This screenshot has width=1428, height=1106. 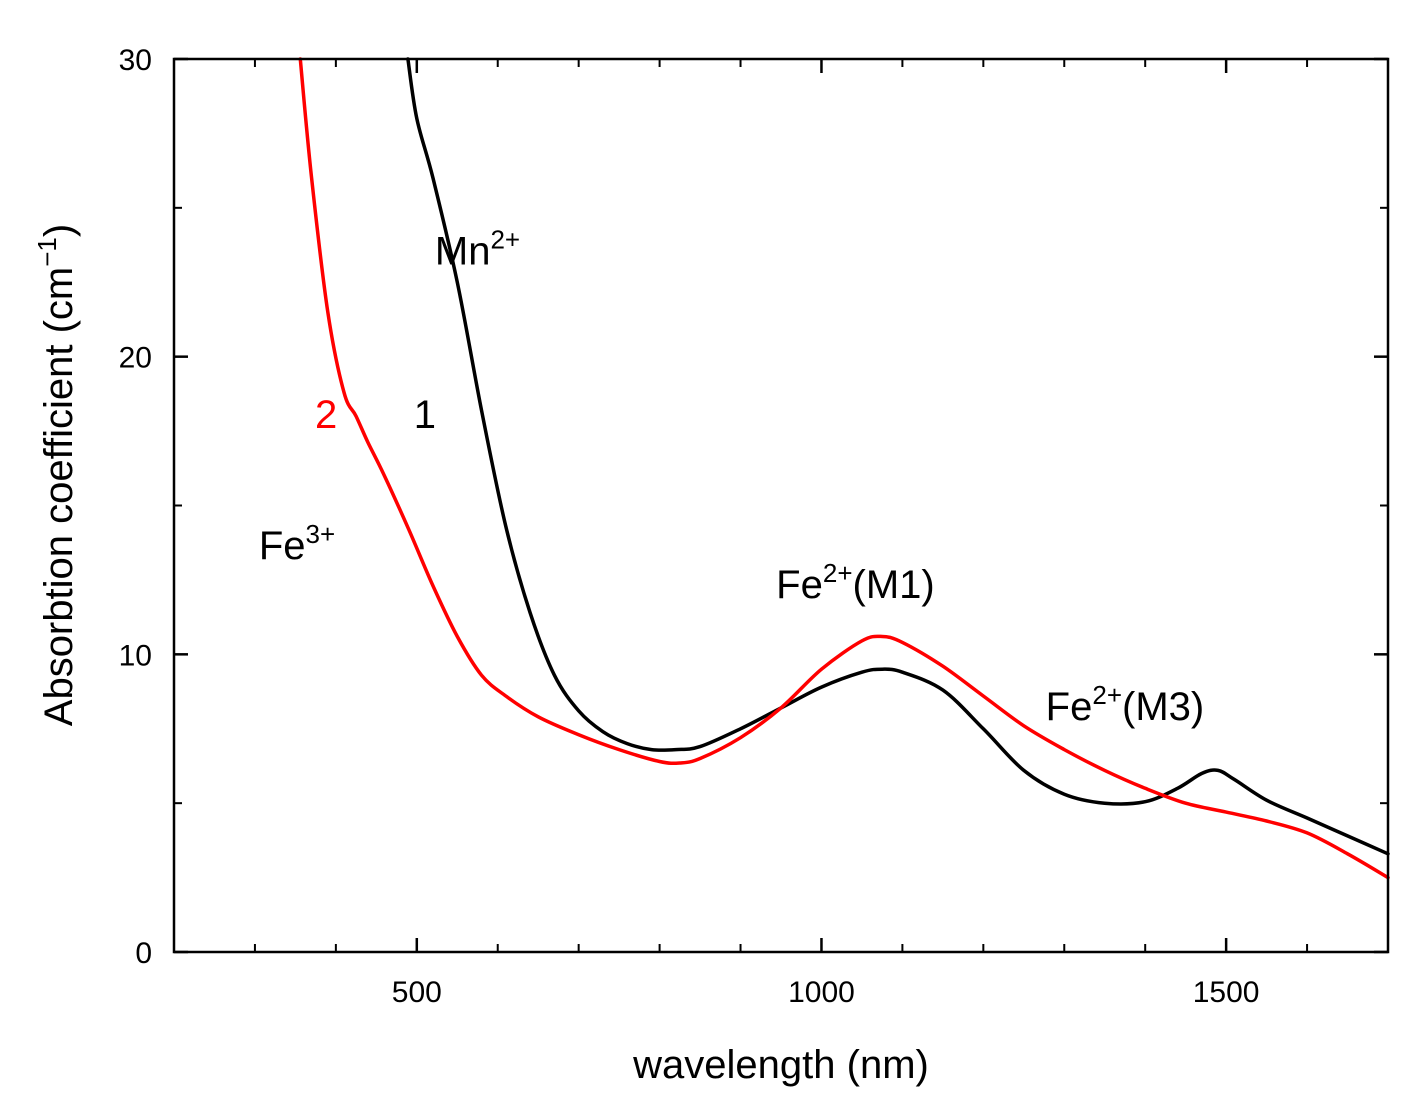 I want to click on fe3-label: Fe3+, so click(x=297, y=543).